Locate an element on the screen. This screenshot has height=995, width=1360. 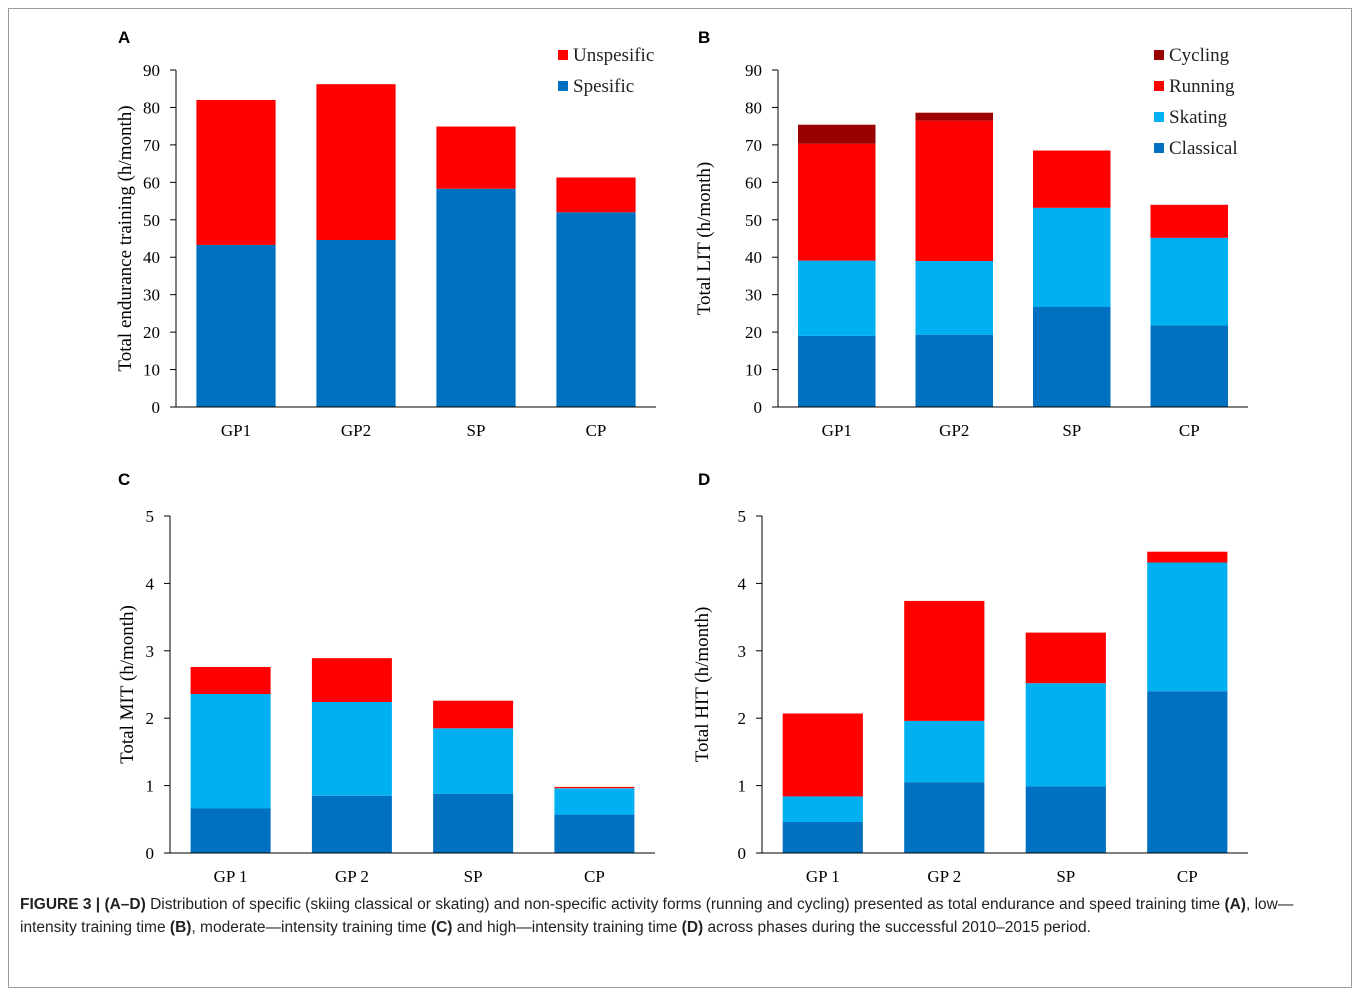
y-tick-label-b: 70 is located at coordinates (753, 145).